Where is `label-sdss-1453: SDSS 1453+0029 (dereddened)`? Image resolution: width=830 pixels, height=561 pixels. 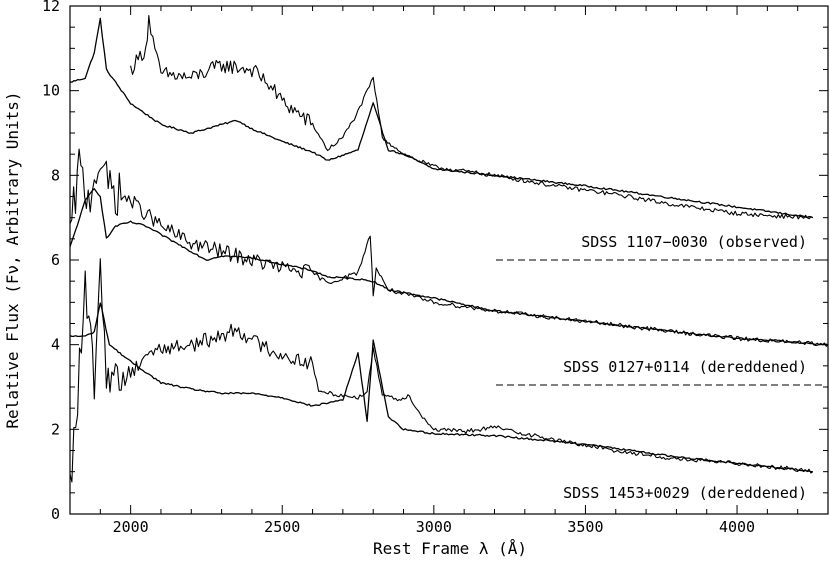
label-sdss-1453: SDSS 1453+0029 (dereddened) is located at coordinates (685, 493).